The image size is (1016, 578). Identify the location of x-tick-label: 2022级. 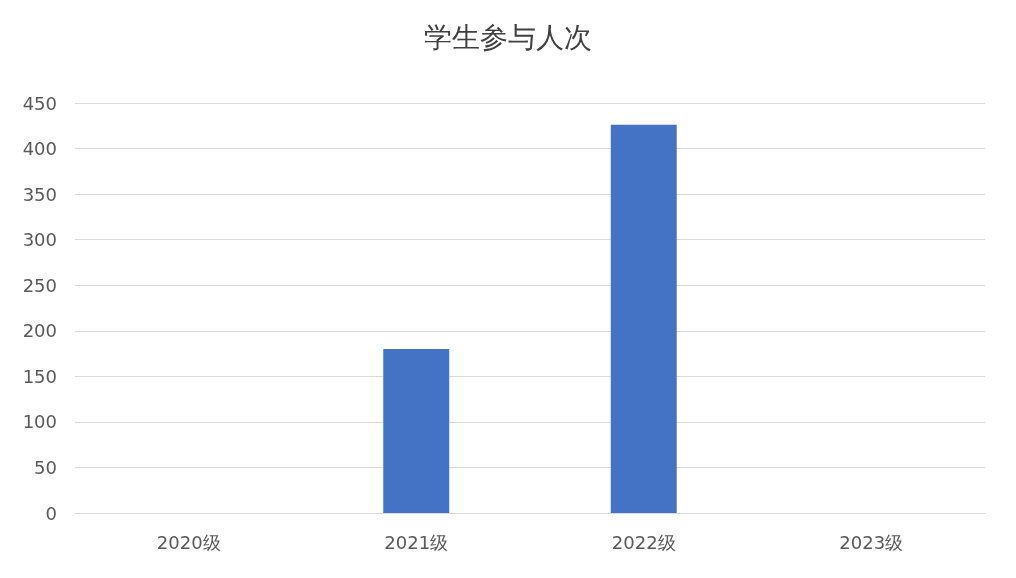
(643, 542).